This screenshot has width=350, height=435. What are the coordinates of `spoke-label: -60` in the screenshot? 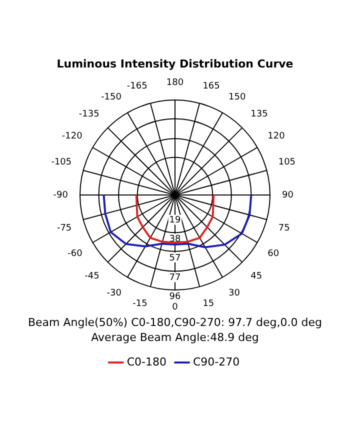 It's located at (75, 254).